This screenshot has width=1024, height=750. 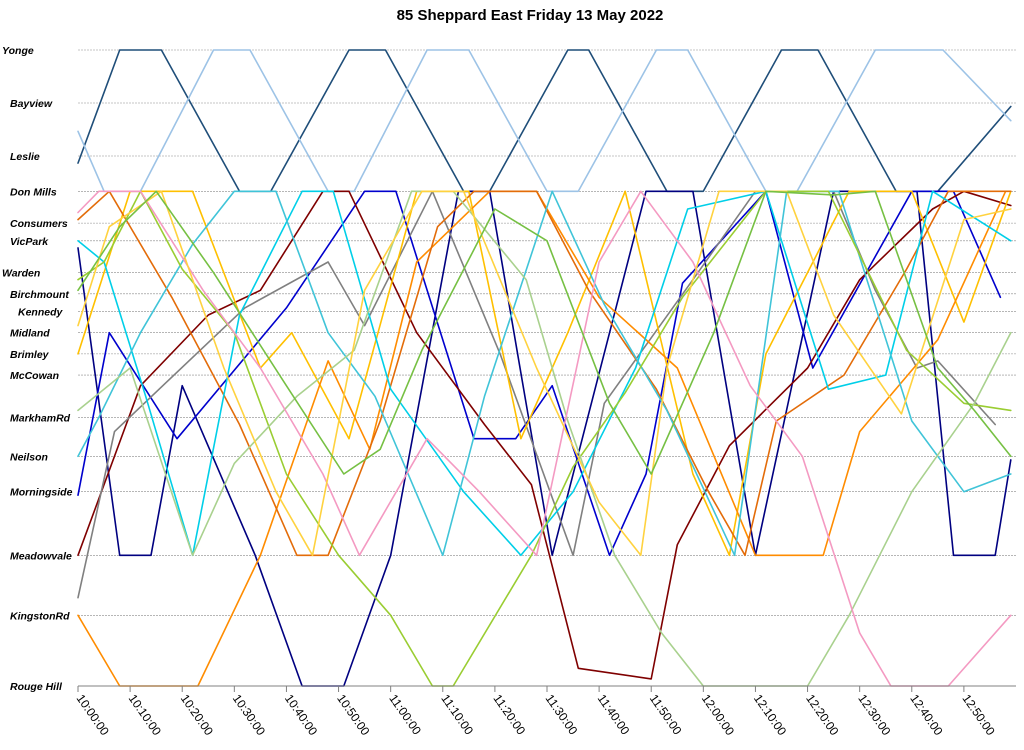 I want to click on stop-label: McCowan, so click(x=34, y=376).